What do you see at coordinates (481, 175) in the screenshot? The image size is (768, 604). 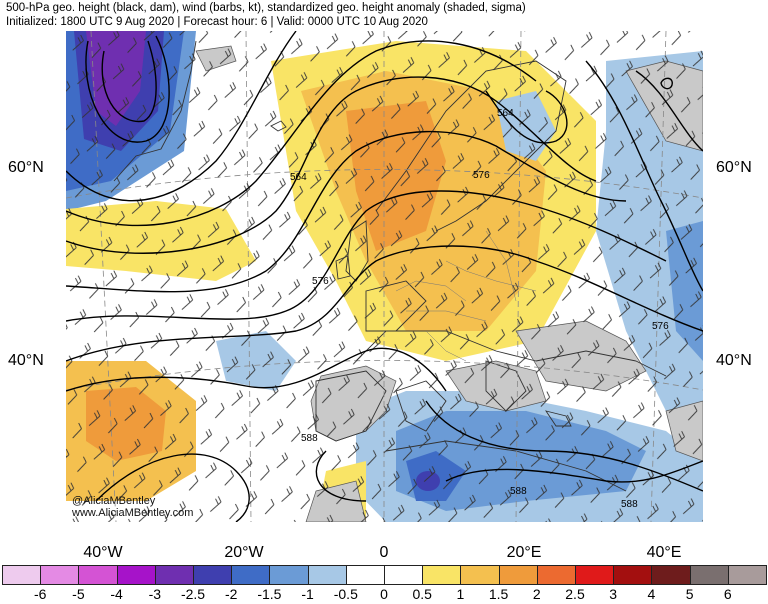 I see `contour-label-576-a: 576` at bounding box center [481, 175].